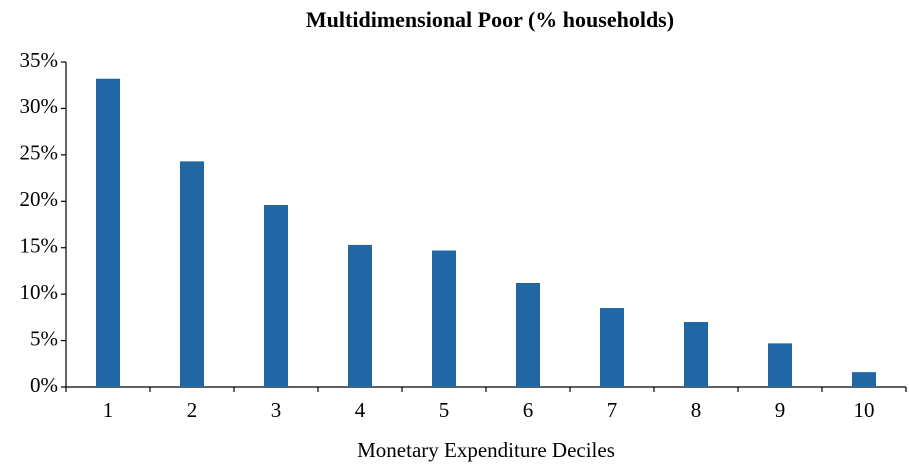 The width and height of the screenshot is (909, 468). I want to click on x-tick-label: 8, so click(696, 410).